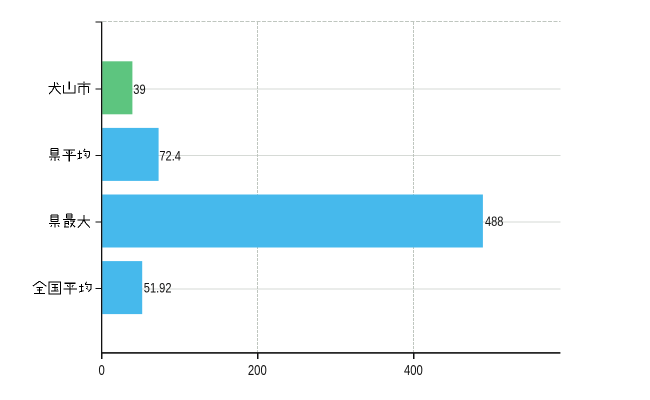  What do you see at coordinates (257, 370) in the screenshot?
I see `svg-text: 200` at bounding box center [257, 370].